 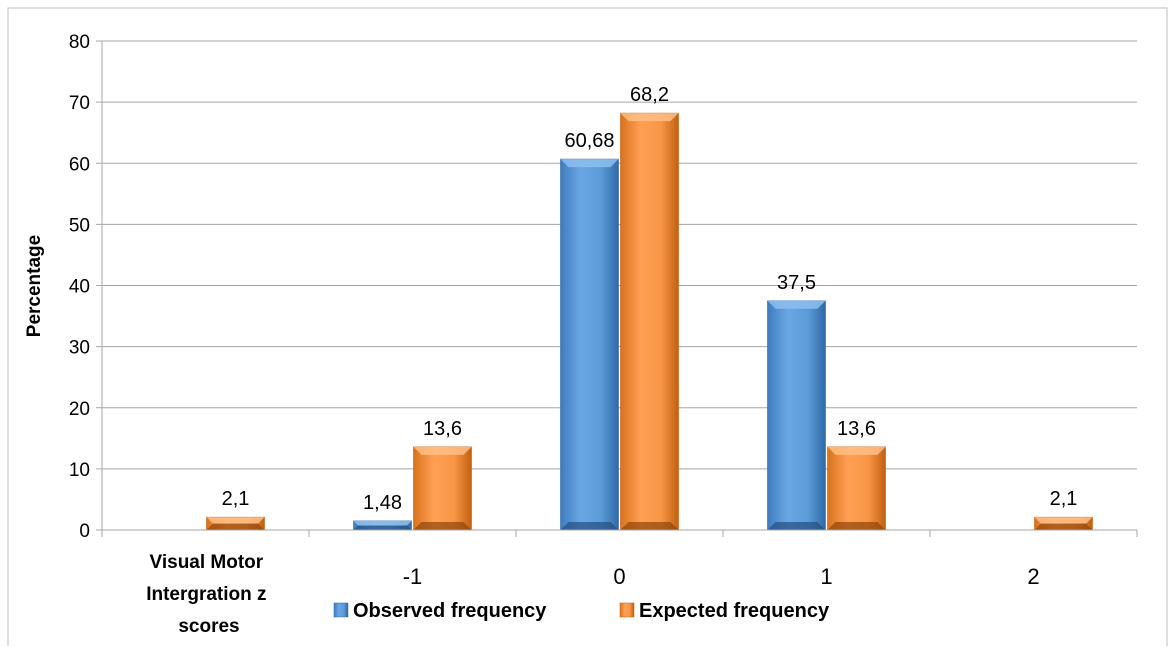 What do you see at coordinates (581, 611) in the screenshot?
I see `legend: Observed frequency Expected frequency` at bounding box center [581, 611].